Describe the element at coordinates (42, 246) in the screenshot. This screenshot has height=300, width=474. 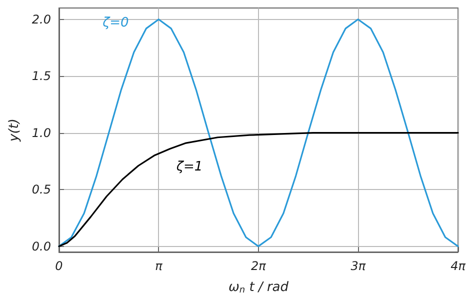
I see `y-tick-label: 0.0` at that location.